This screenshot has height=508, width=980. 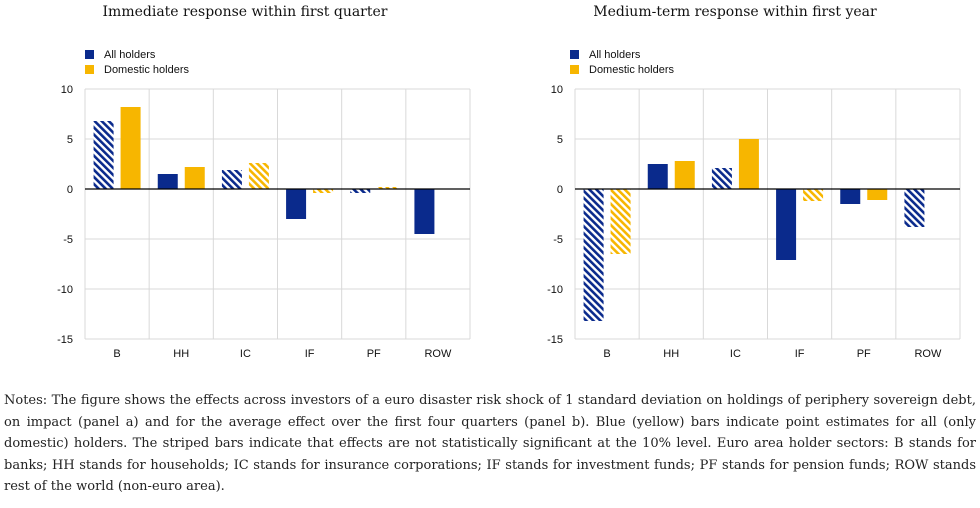 I want to click on chart-title: Medium-term response within first year, so click(x=735, y=12).